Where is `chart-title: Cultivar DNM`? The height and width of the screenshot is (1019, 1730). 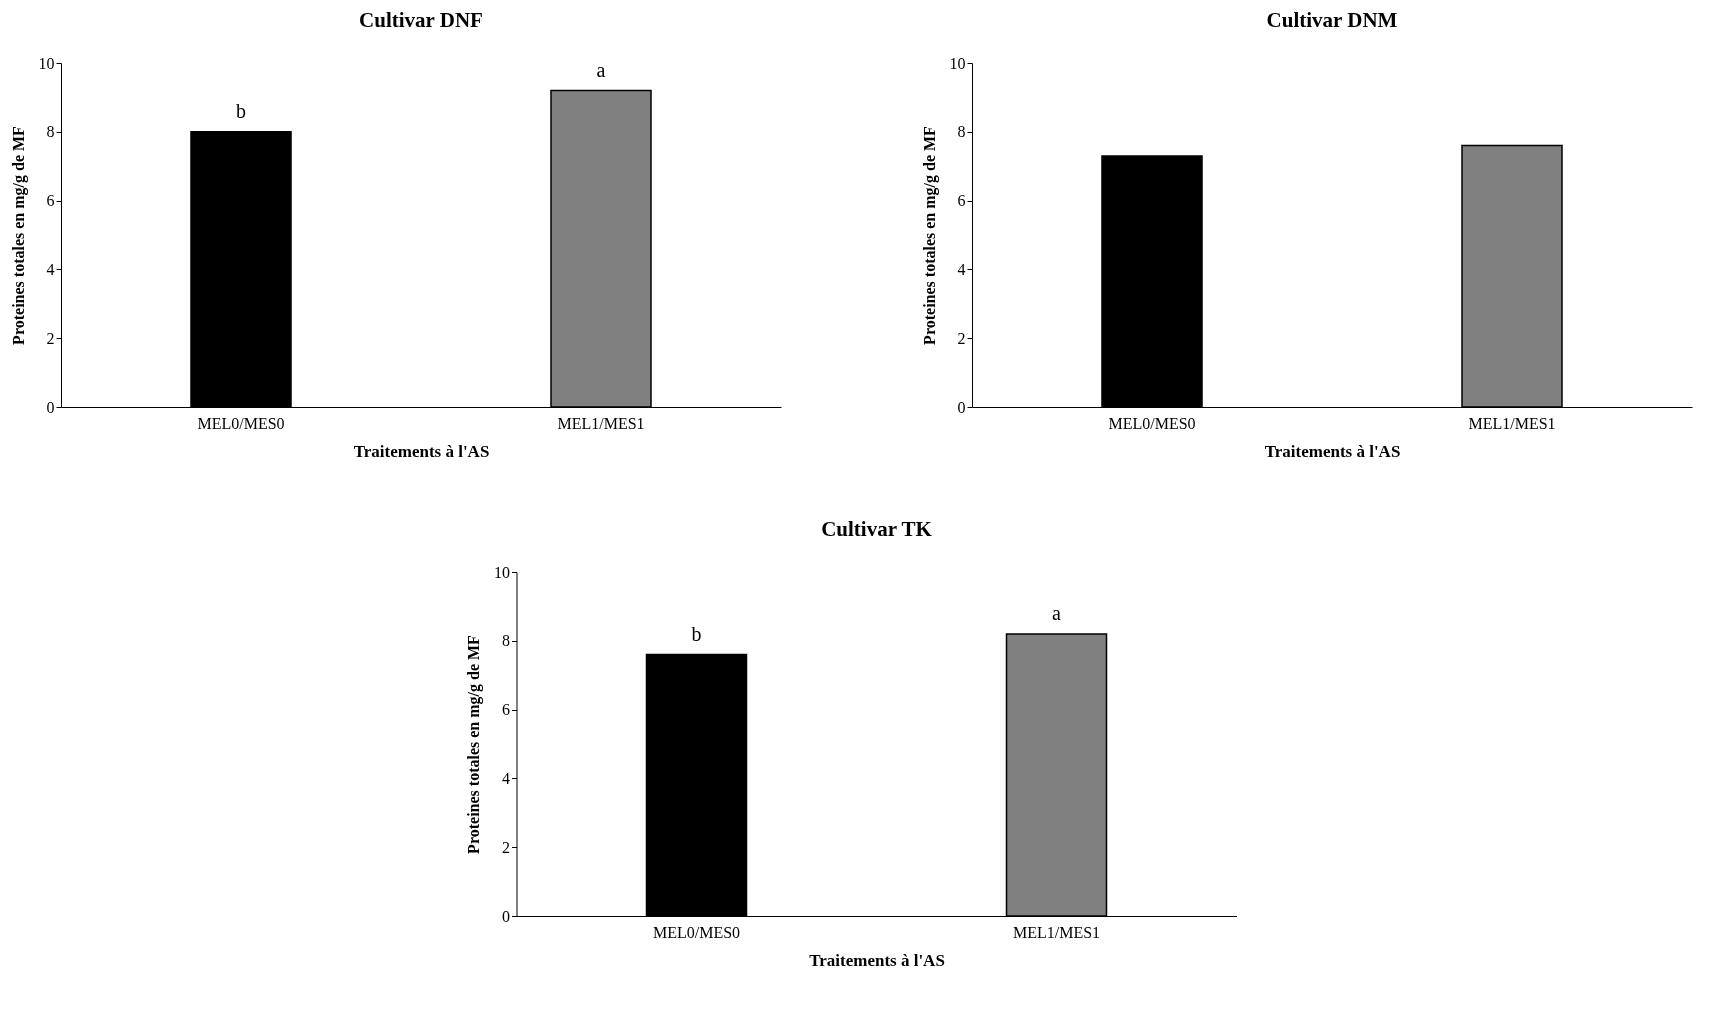
chart-title: Cultivar DNM is located at coordinates (1332, 20).